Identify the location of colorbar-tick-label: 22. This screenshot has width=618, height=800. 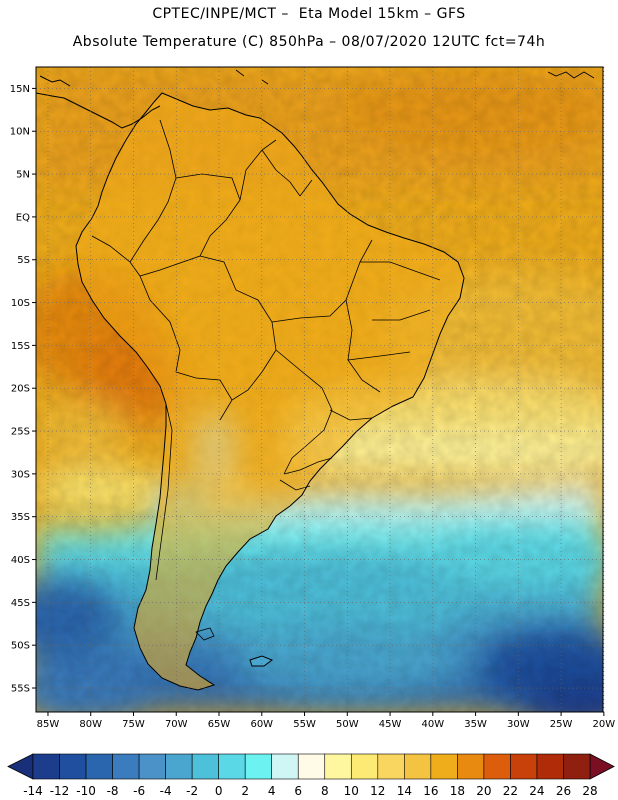
(510, 791).